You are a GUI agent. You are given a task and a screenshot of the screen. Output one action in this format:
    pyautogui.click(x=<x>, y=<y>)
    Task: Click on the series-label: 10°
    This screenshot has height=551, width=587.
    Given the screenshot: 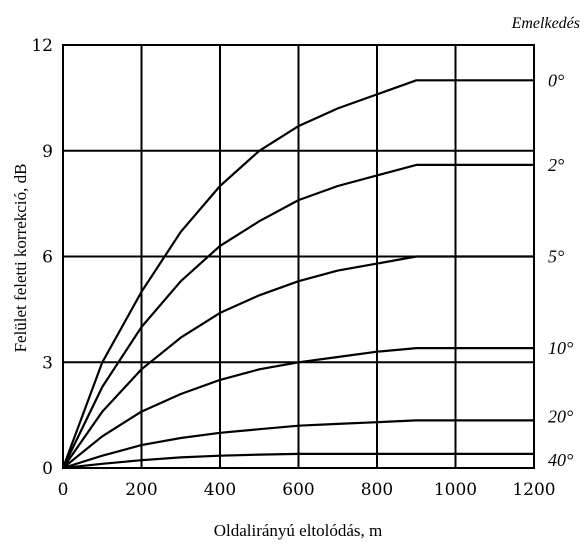 What is the action you would take?
    pyautogui.click(x=560, y=348)
    